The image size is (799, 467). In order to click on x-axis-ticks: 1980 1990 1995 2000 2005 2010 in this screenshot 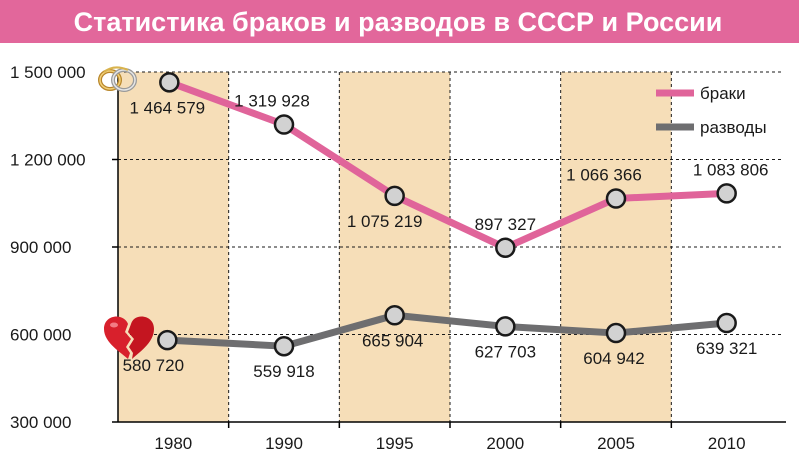, I will do `click(450, 437)`.